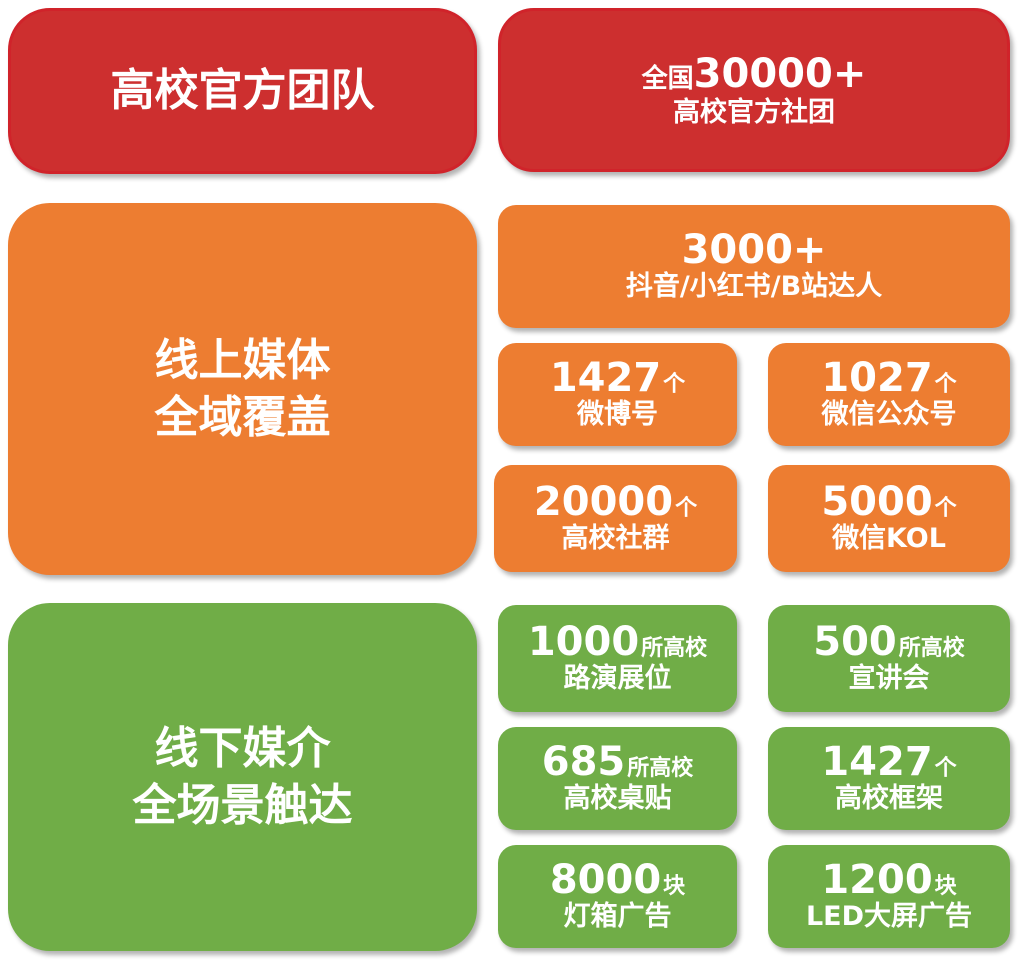  What do you see at coordinates (242, 805) in the screenshot?
I see `offline-title-line2: 全场景触达` at bounding box center [242, 805].